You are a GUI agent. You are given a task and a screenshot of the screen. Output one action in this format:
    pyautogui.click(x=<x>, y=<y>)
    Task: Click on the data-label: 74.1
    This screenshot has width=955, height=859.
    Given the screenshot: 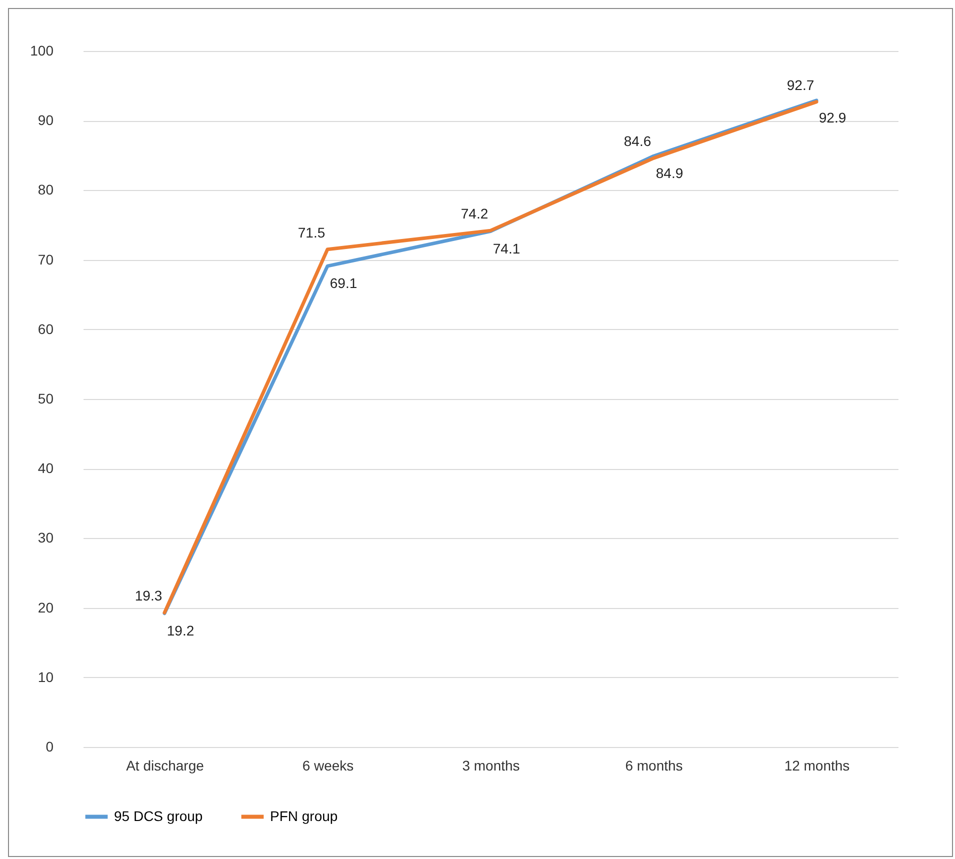 What is the action you would take?
    pyautogui.click(x=506, y=248)
    